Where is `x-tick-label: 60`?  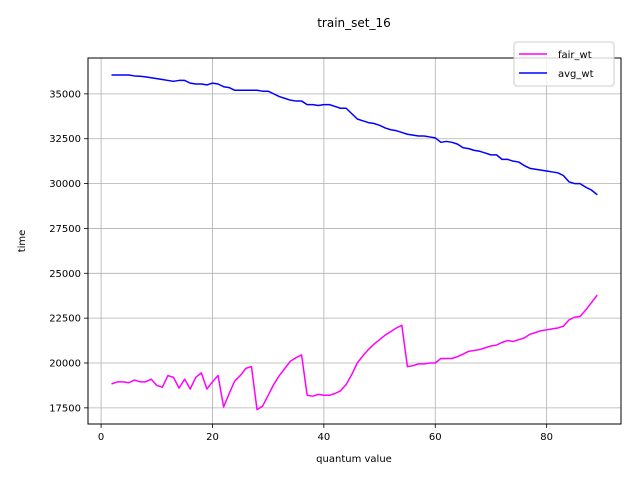 x-tick-label: 60 is located at coordinates (435, 437).